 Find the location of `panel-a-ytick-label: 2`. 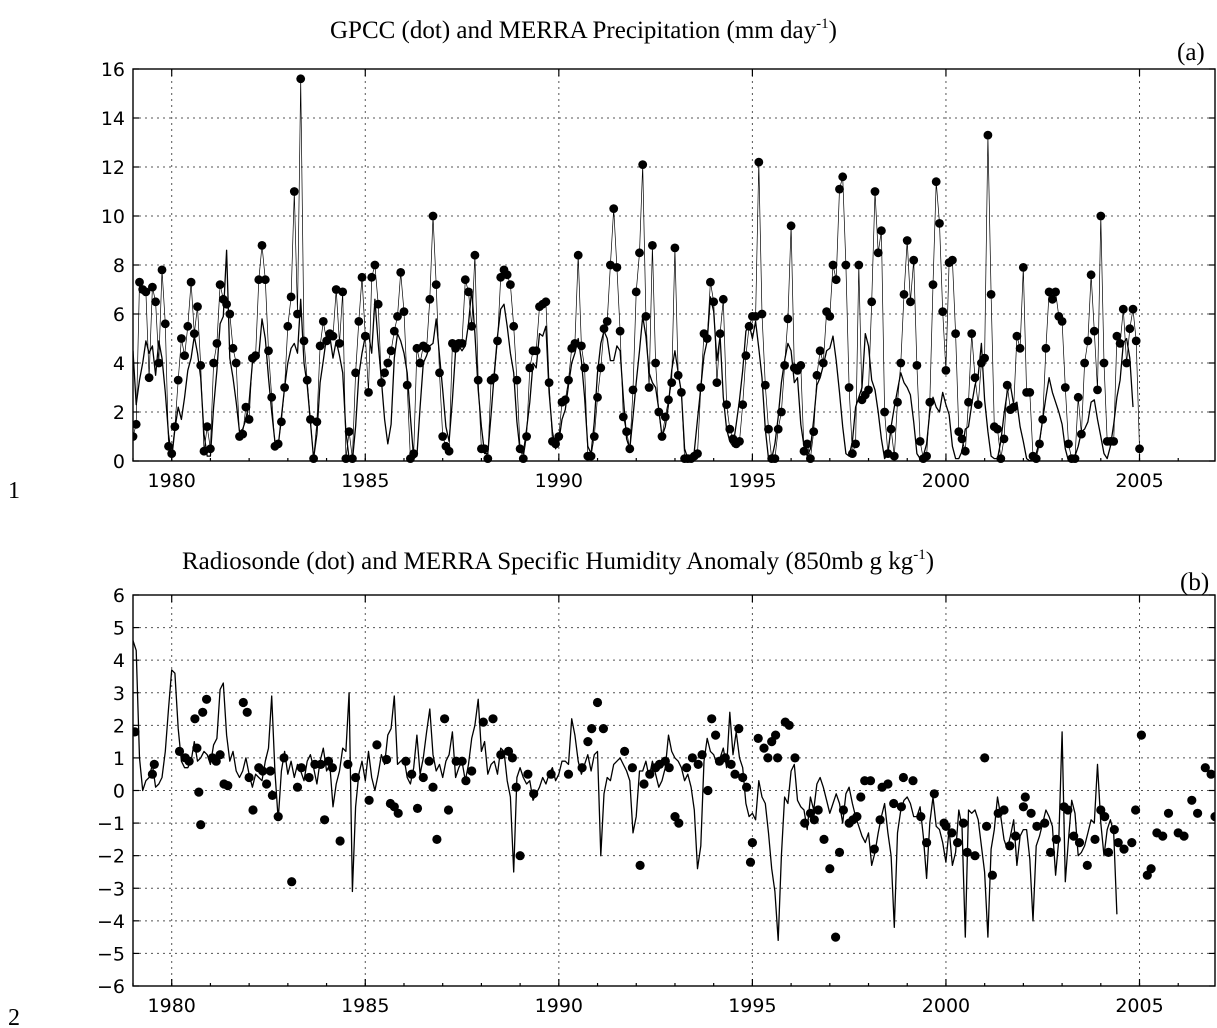

panel-a-ytick-label: 2 is located at coordinates (119, 413).